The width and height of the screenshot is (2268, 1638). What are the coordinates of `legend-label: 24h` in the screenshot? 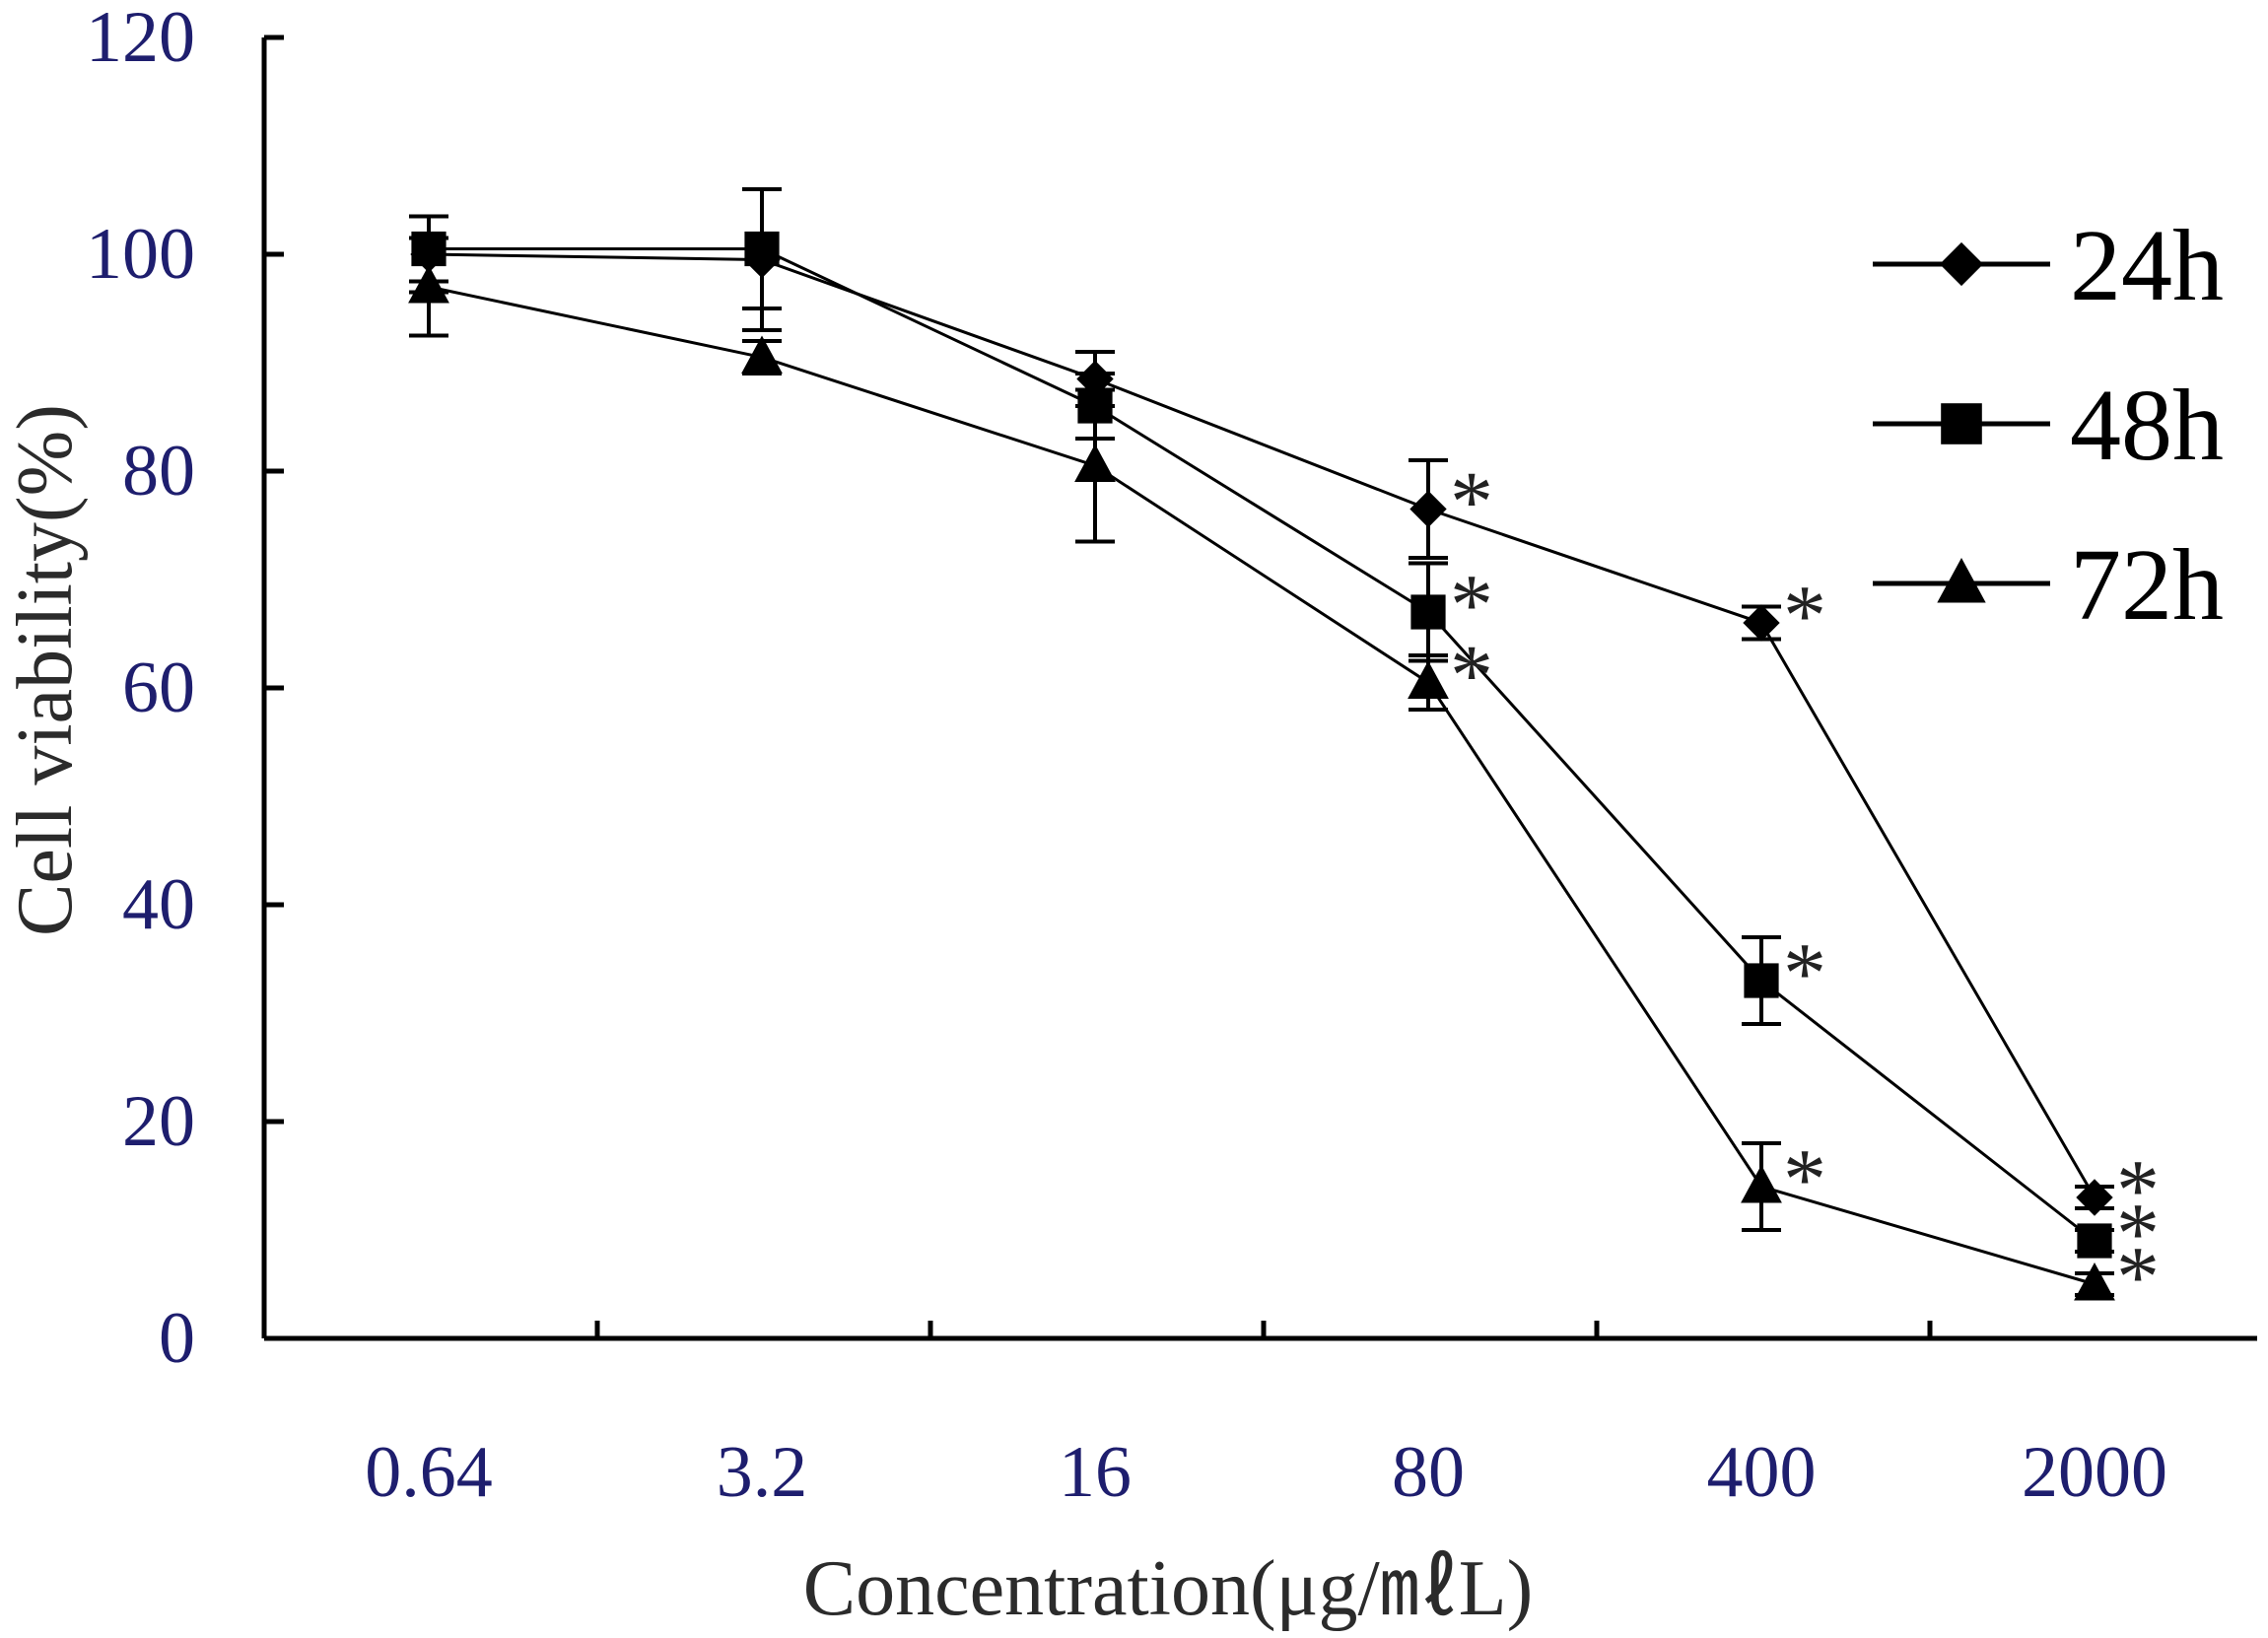 It's located at (2147, 265).